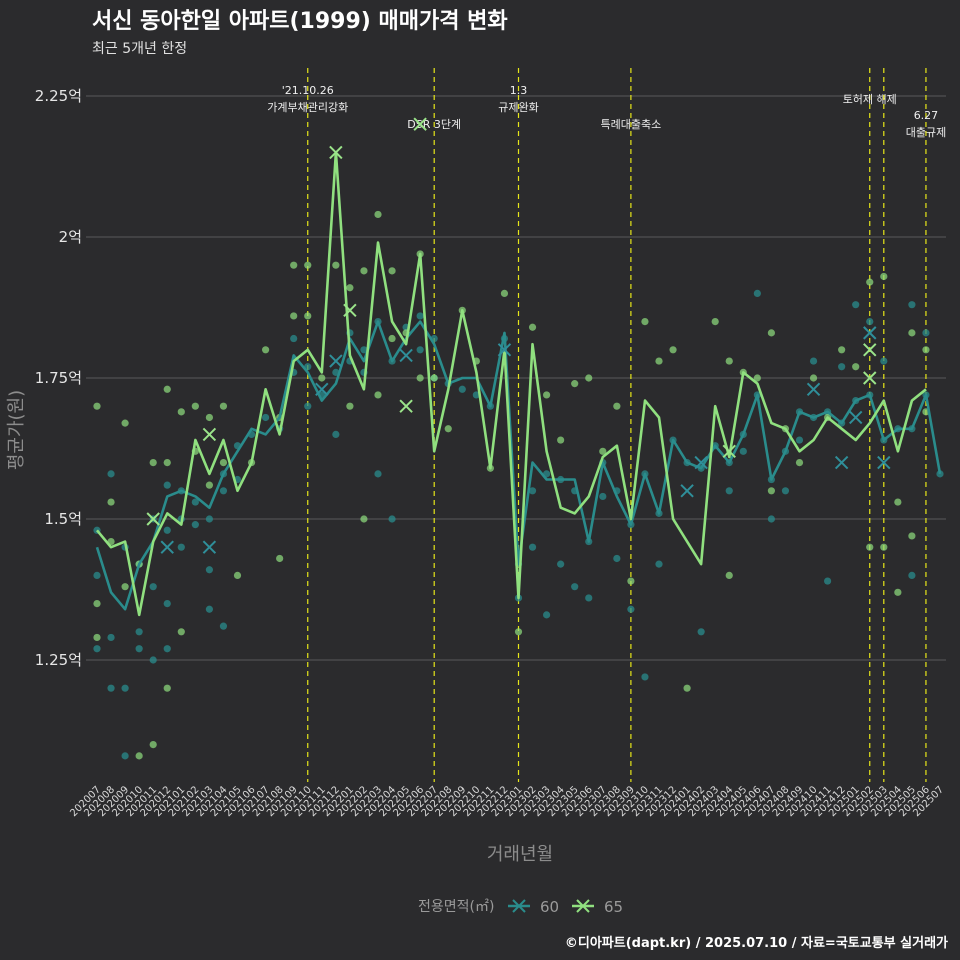 The height and width of the screenshot is (960, 960). Describe the element at coordinates (16, 430) in the screenshot. I see `y-axis-label: 평균가(원)` at that location.